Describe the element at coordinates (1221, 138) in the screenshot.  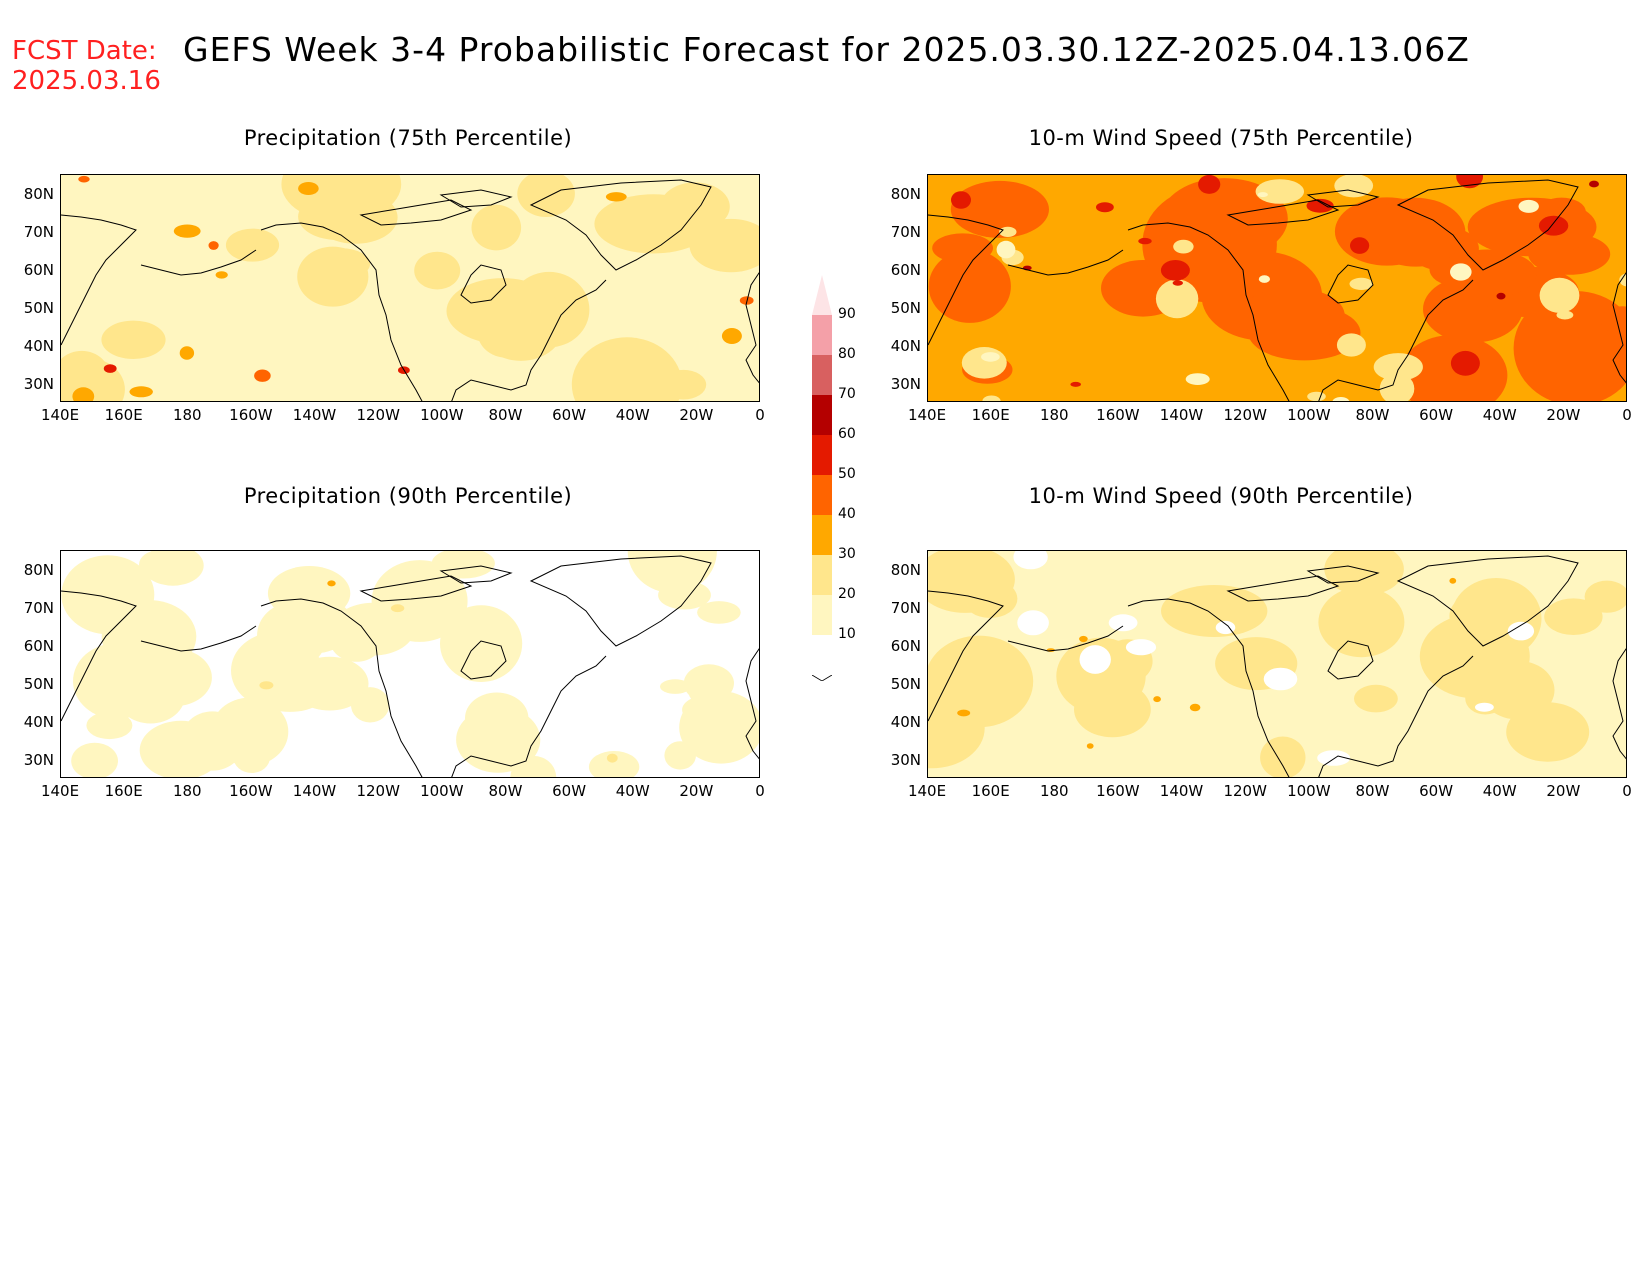
I see `panel-title-wind-75: 10-m Wind Speed (75th Percentile)` at that location.